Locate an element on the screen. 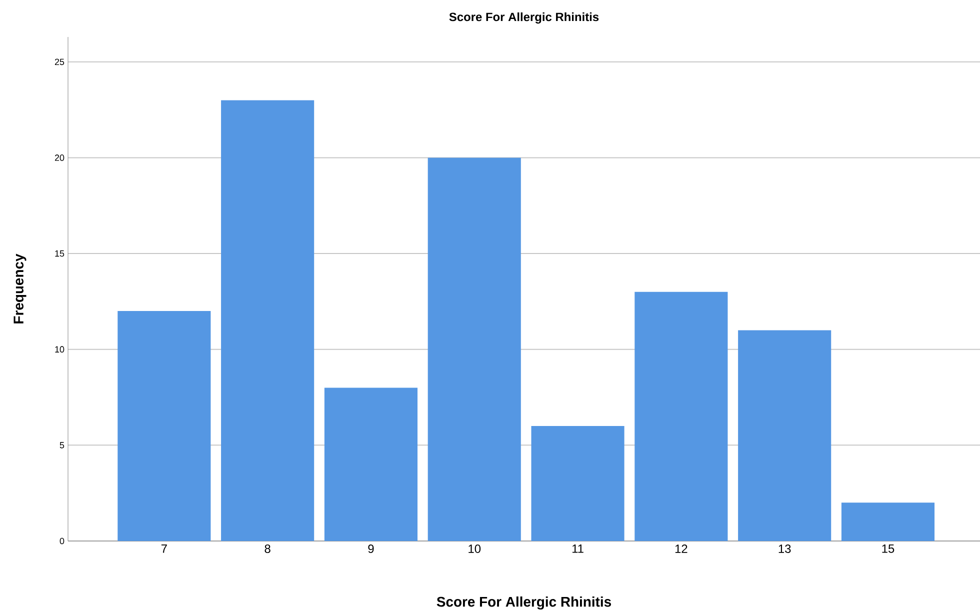  x-tick-label: 9 is located at coordinates (371, 548).